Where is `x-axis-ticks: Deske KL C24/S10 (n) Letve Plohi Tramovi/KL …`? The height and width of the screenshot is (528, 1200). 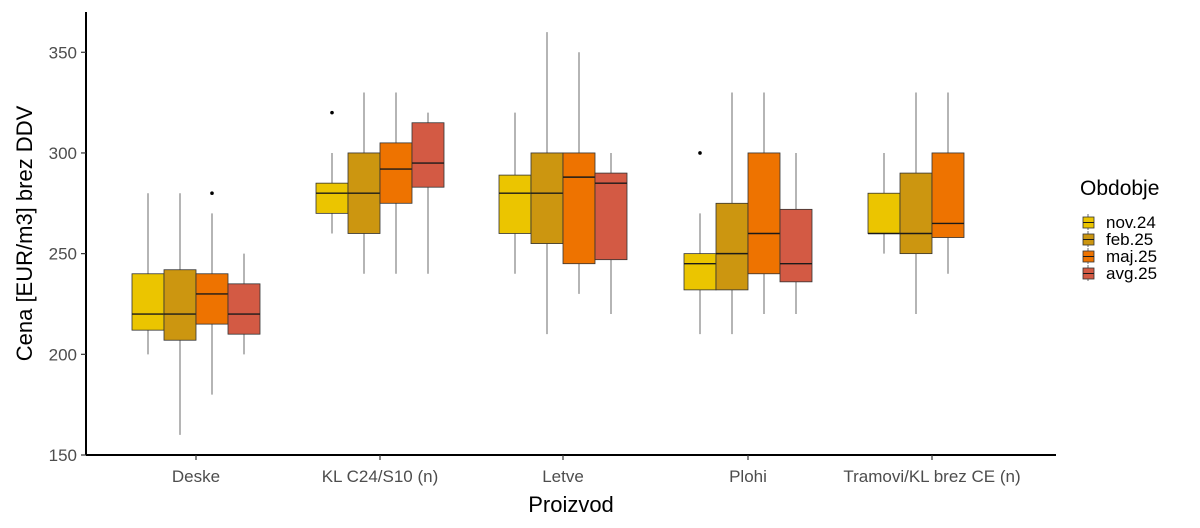 x-axis-ticks: Deske KL C24/S10 (n) Letve Plohi Tramovi/KL … is located at coordinates (596, 470).